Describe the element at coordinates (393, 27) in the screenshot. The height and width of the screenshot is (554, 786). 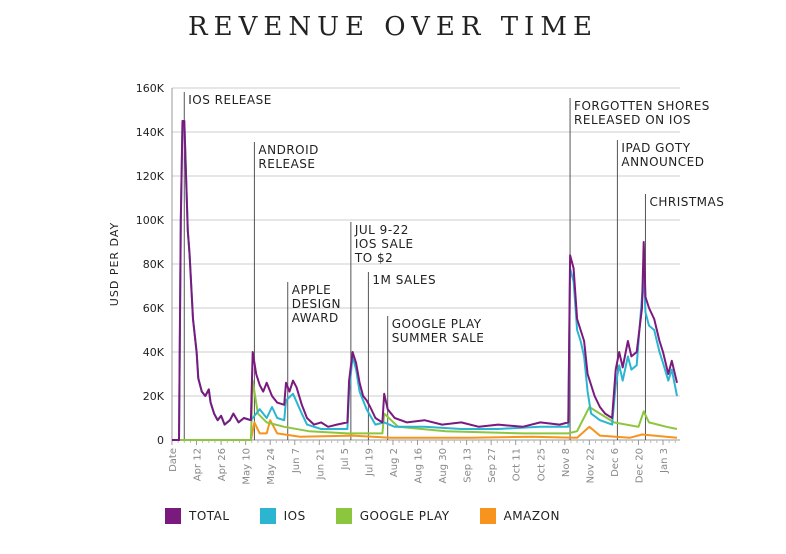
I see `chart-title: REVENUE OVER TIME` at that location.